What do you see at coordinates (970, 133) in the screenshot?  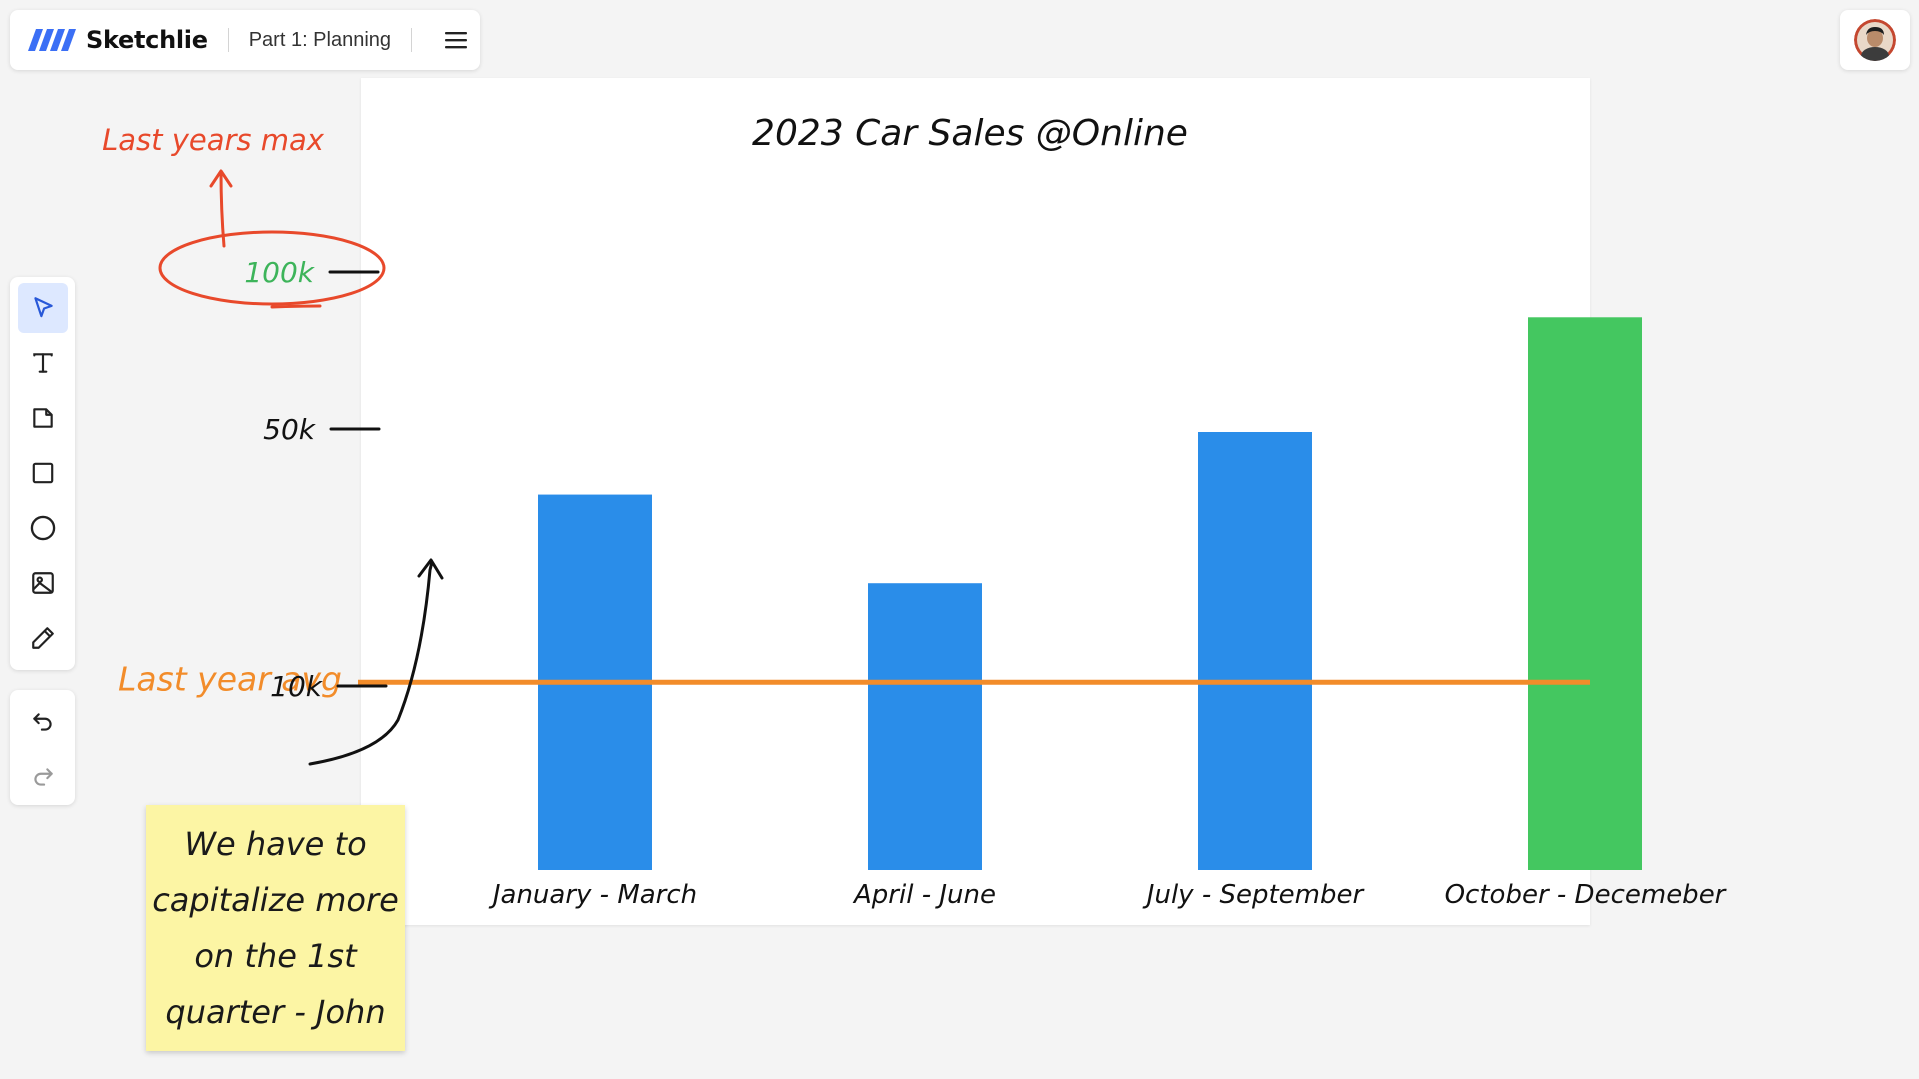 I see `chart-title: 2023 Car Sales @Online` at bounding box center [970, 133].